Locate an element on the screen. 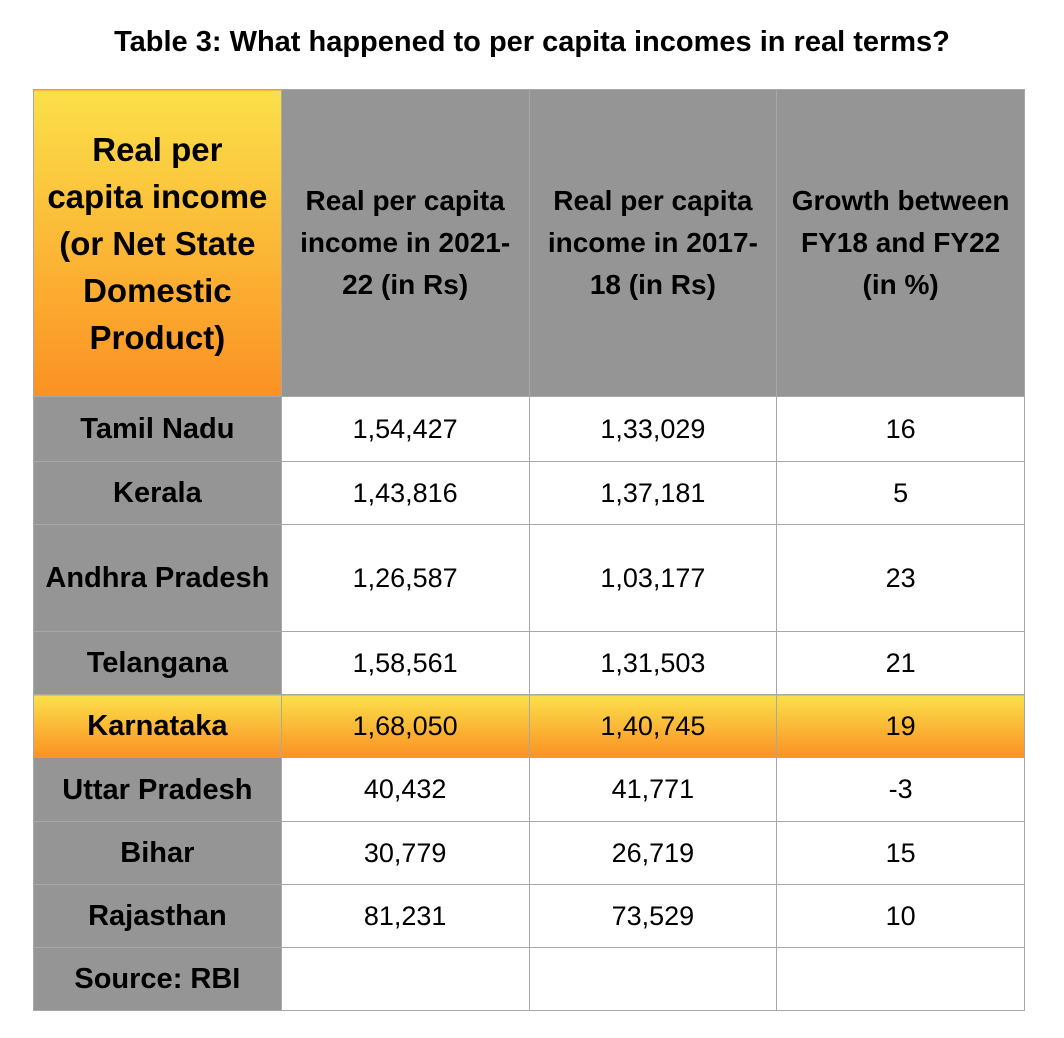 The height and width of the screenshot is (1038, 1064). table-row: Bihar 30,779 26,719 15 is located at coordinates (529, 853).